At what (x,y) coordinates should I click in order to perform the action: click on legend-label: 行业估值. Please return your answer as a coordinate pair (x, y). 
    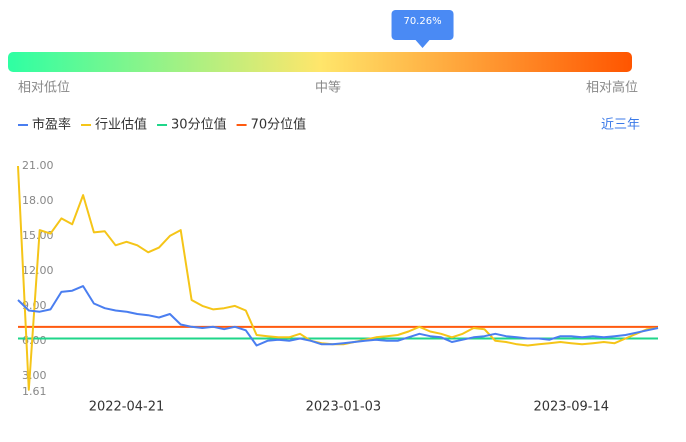
    Looking at the image, I should click on (121, 125).